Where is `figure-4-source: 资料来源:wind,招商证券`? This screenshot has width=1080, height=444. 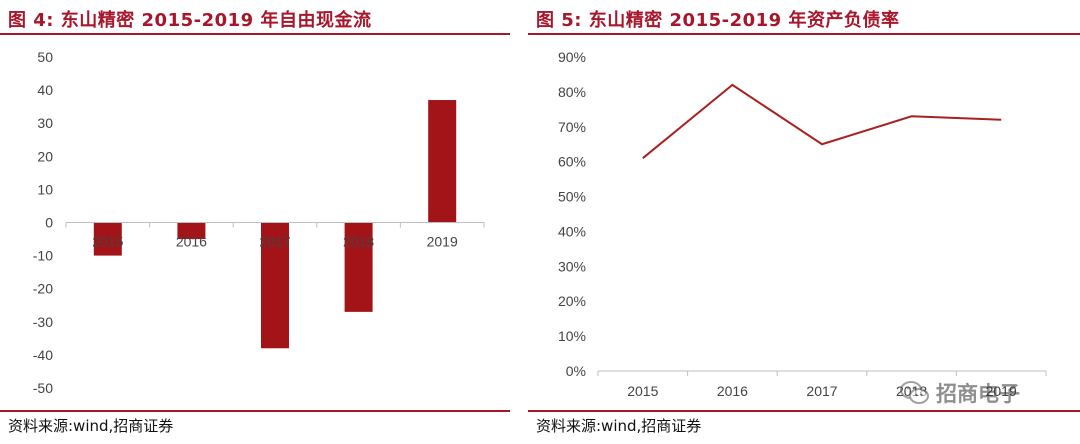 figure-4-source: 资料来源:wind,招商证券 is located at coordinates (91, 426).